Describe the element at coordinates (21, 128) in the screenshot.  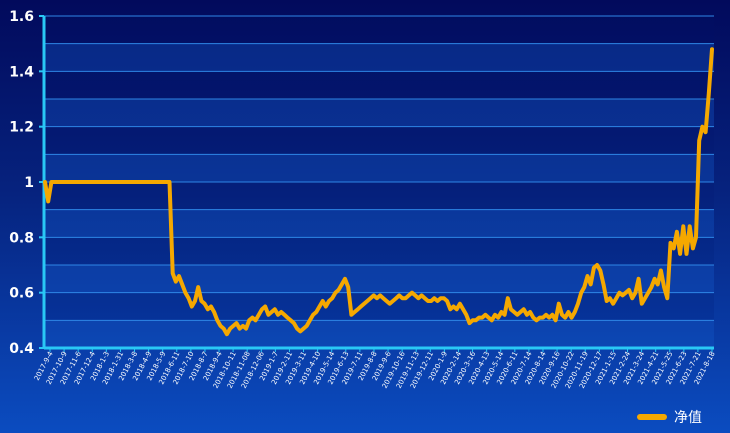
I see `y-tick-label: 1.2` at that location.